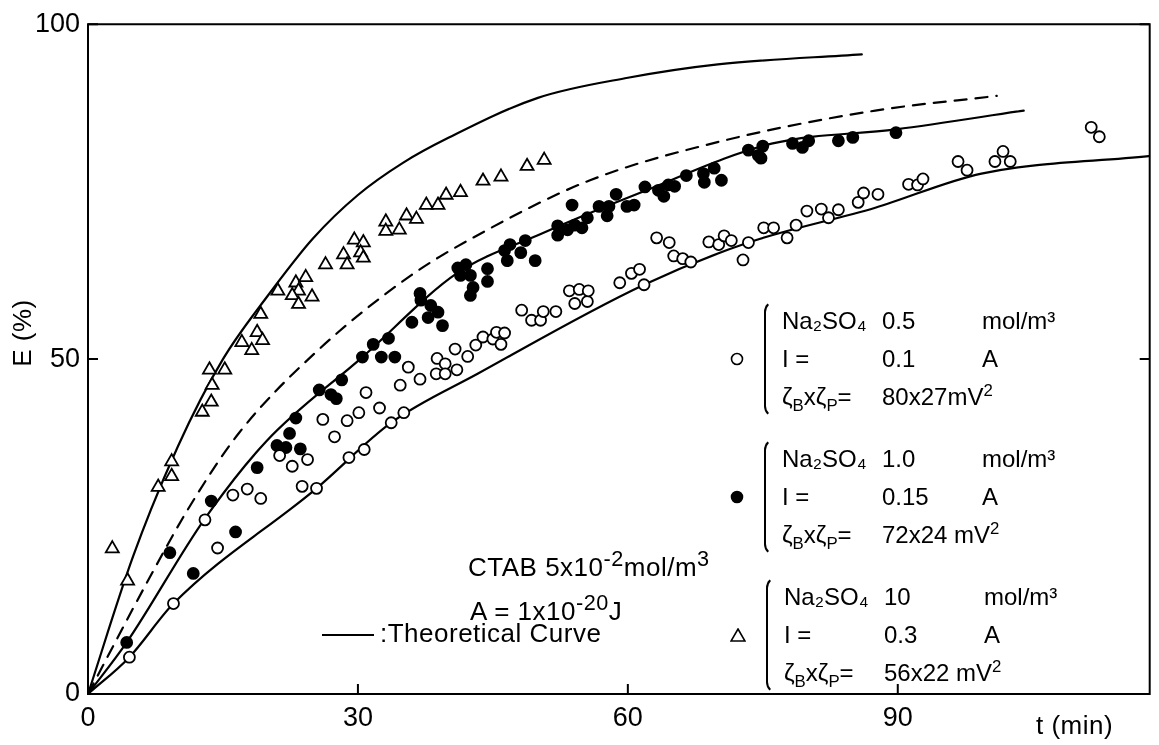  Describe the element at coordinates (21, 333) in the screenshot. I see `y-axis-title: E (%)` at that location.